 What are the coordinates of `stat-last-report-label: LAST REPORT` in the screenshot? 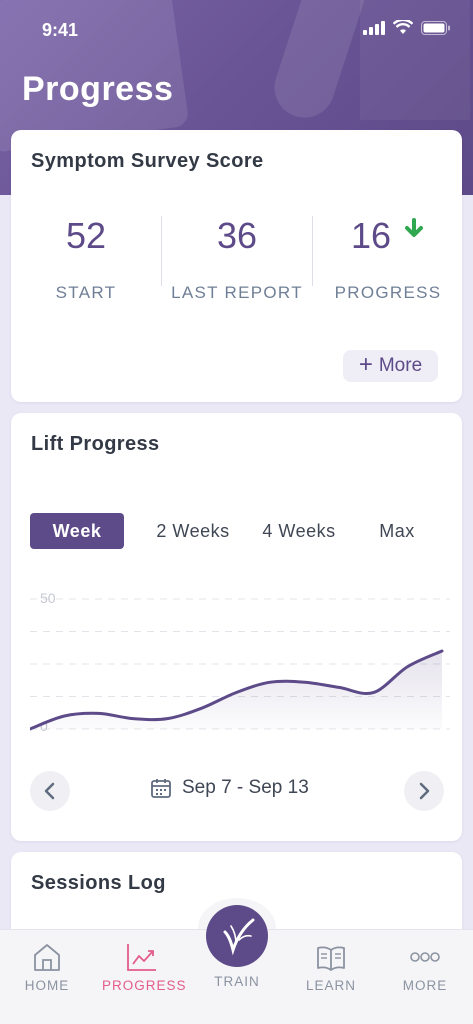 It's located at (237, 292).